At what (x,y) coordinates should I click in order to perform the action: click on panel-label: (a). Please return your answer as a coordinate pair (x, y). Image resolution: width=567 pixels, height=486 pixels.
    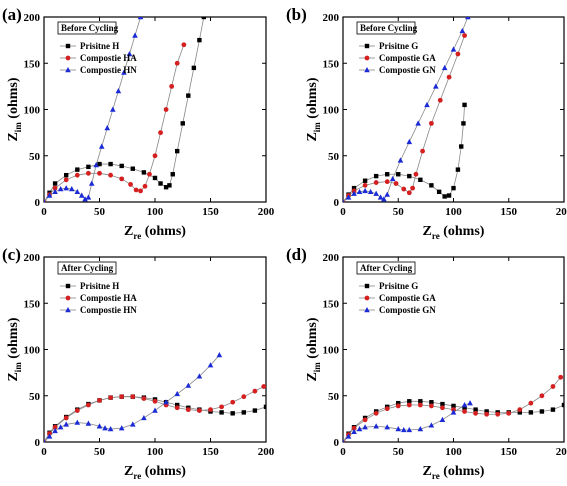
    Looking at the image, I should click on (12, 14).